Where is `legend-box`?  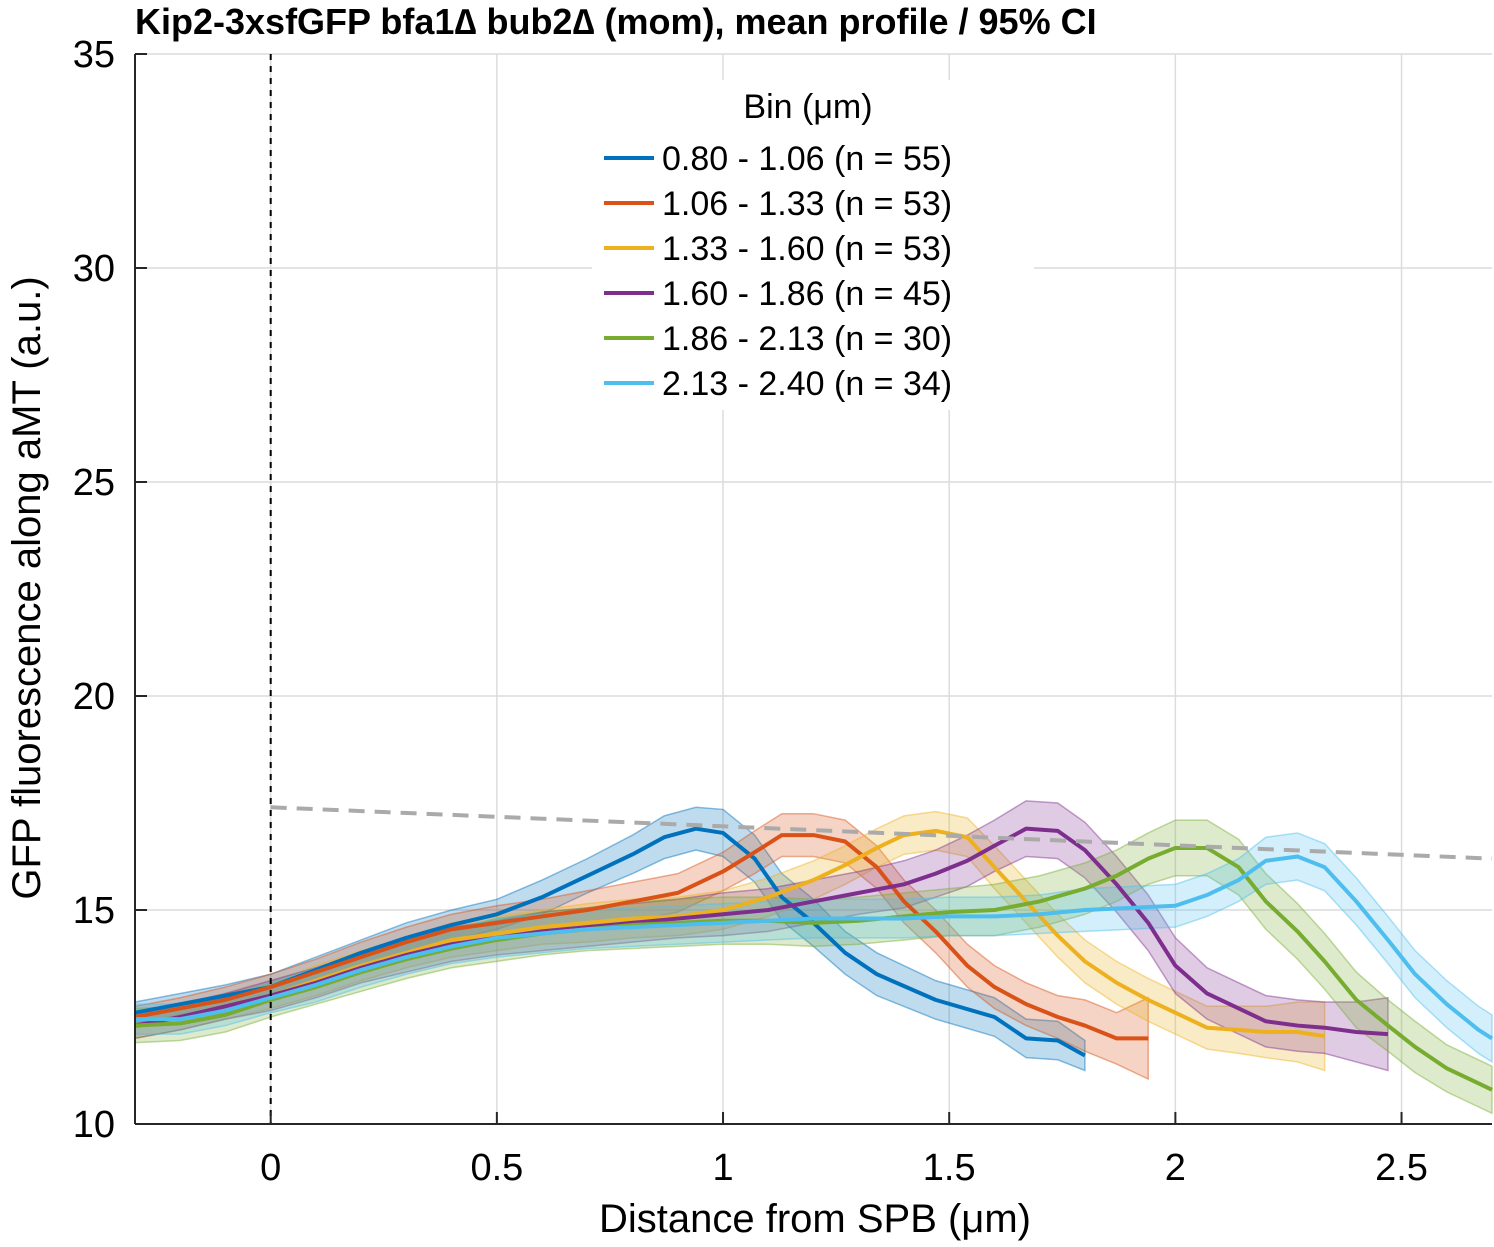
legend-box is located at coordinates (813, 245).